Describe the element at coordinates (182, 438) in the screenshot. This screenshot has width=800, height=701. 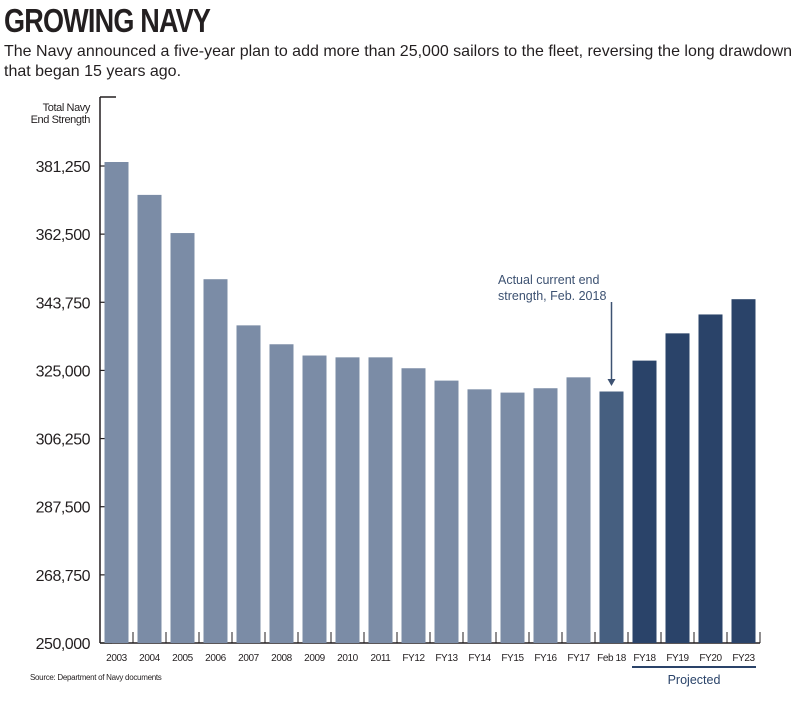
I see `bar-2005` at that location.